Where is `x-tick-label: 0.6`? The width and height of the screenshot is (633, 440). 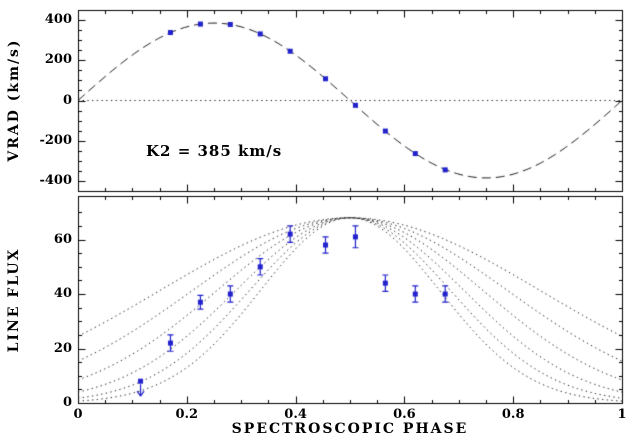
x-tick-label: 0.6 is located at coordinates (404, 414).